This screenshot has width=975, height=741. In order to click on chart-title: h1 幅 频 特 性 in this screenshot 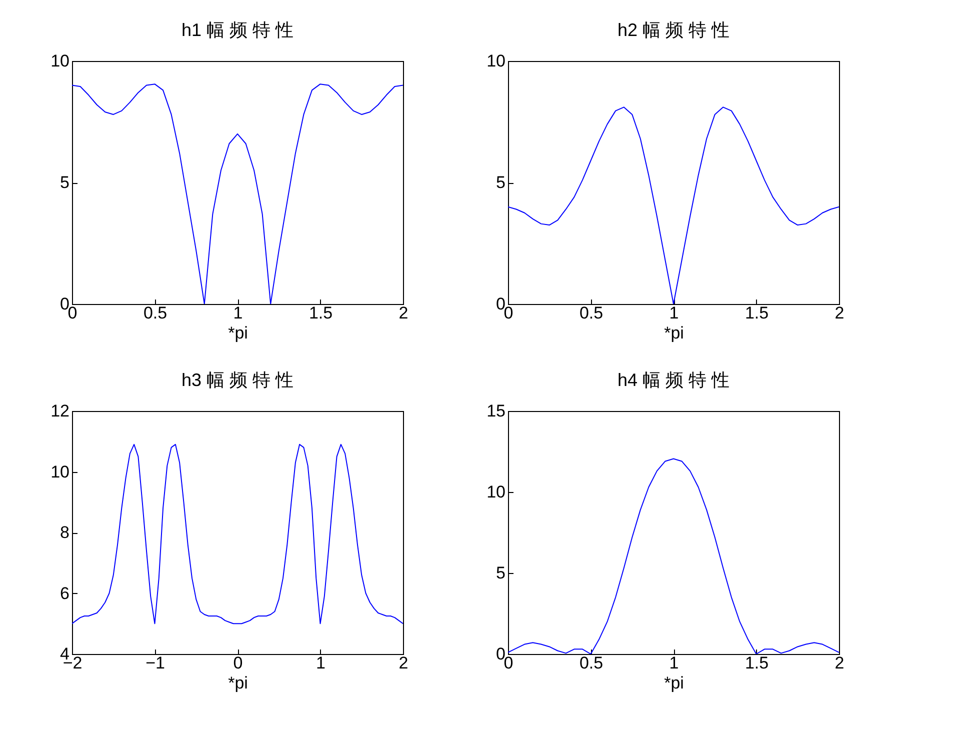, I will do `click(237, 30)`.